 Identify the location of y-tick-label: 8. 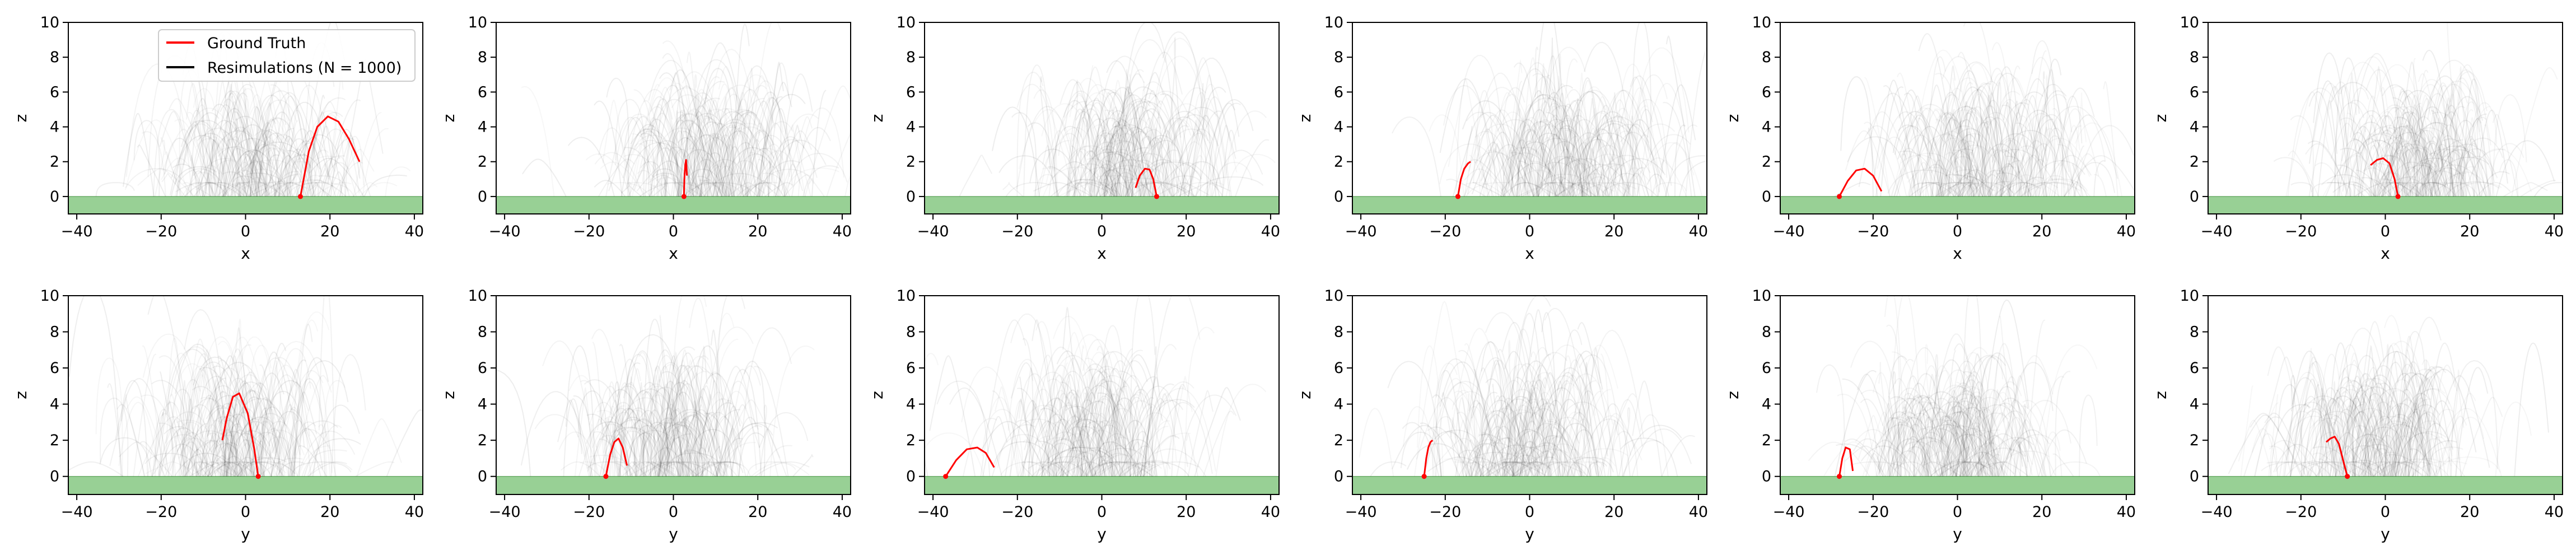
(55, 333).